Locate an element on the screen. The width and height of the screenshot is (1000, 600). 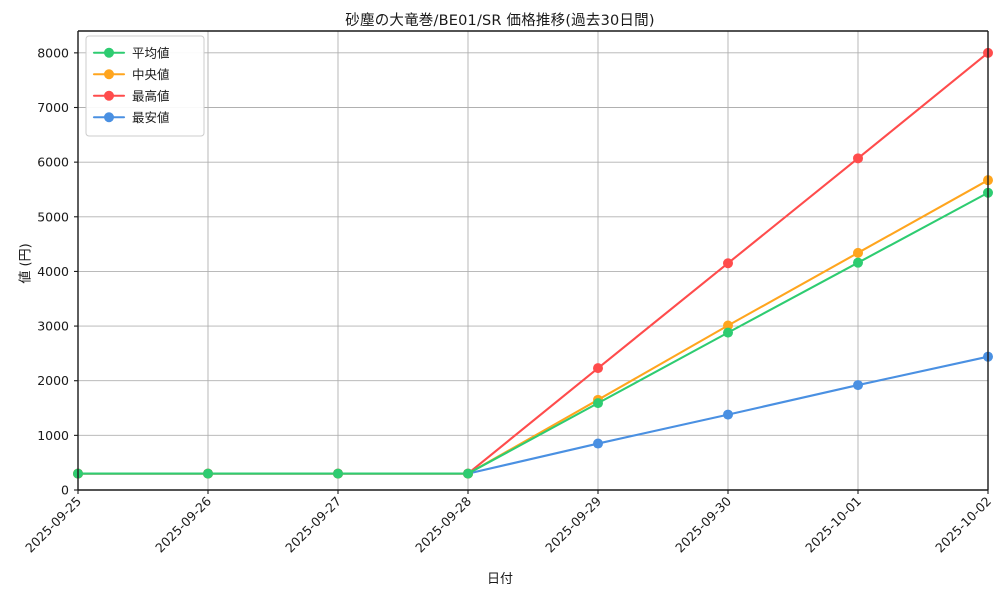
x-tick-label: 2025-09-29 is located at coordinates (573, 524).